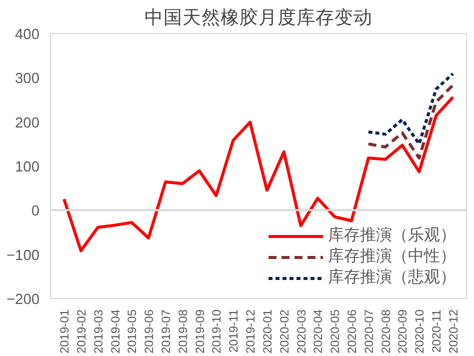 Image resolution: width=474 pixels, height=356 pixels. Describe the element at coordinates (392, 277) in the screenshot. I see `legend-label: 库存推演（悲观）` at that location.